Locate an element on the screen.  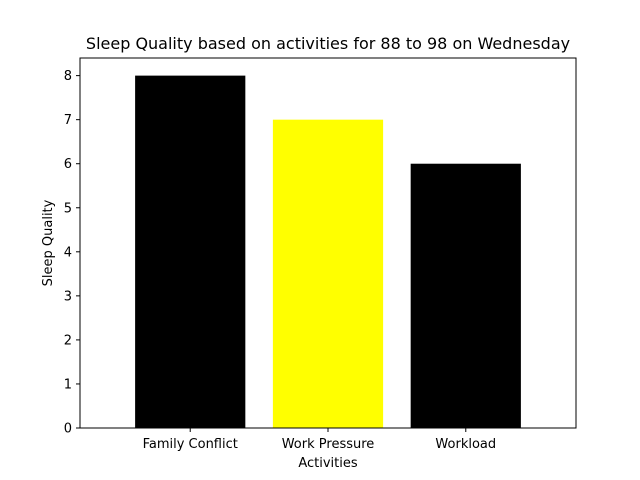
y-tick-label: 8 is located at coordinates (68, 76).